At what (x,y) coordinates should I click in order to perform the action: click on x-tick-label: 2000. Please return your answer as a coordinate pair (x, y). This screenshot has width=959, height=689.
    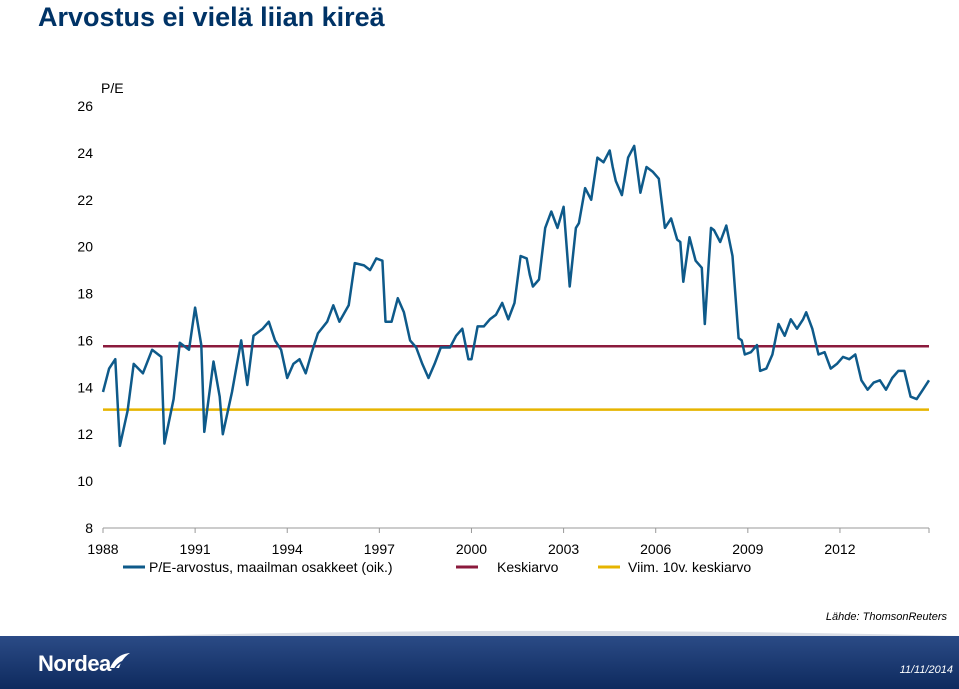
    Looking at the image, I should click on (471, 549).